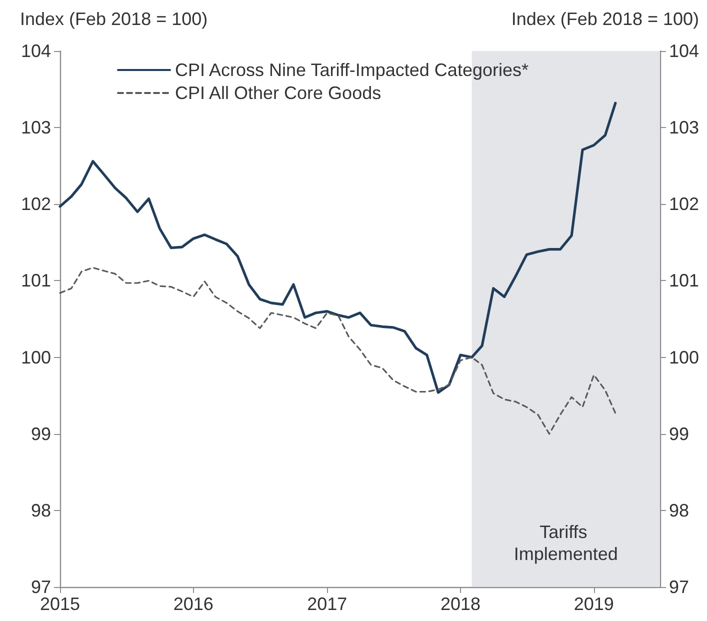 This screenshot has height=621, width=707. I want to click on legend-label: CPI Across Nine Tariff-Impacted Categories*, so click(351, 70).